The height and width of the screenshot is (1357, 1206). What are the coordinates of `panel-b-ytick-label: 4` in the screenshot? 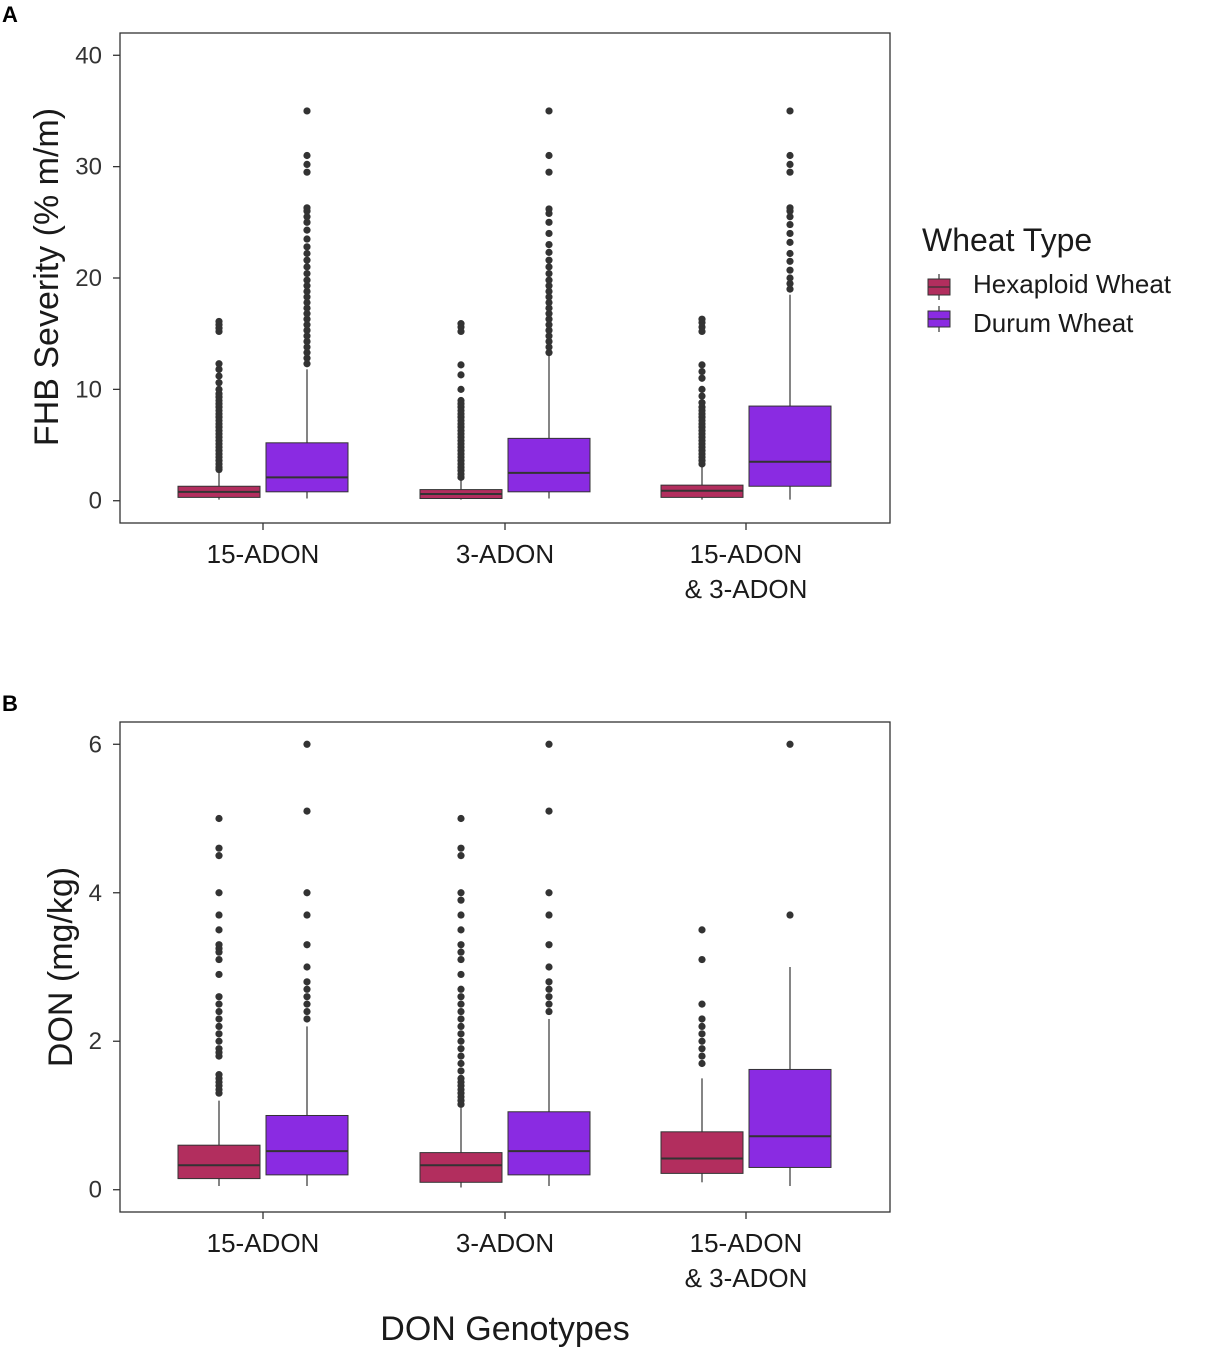 It's located at (95, 893).